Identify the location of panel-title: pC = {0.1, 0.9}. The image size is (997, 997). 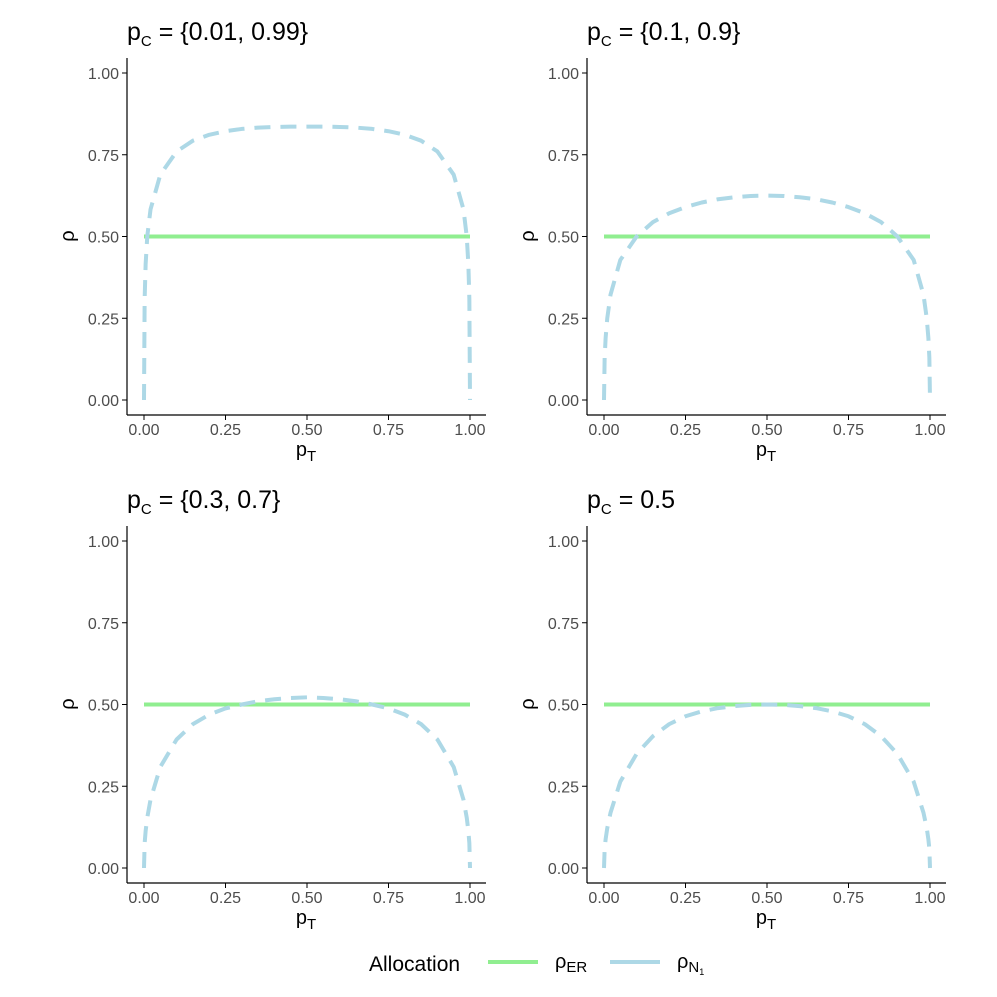
(663, 34).